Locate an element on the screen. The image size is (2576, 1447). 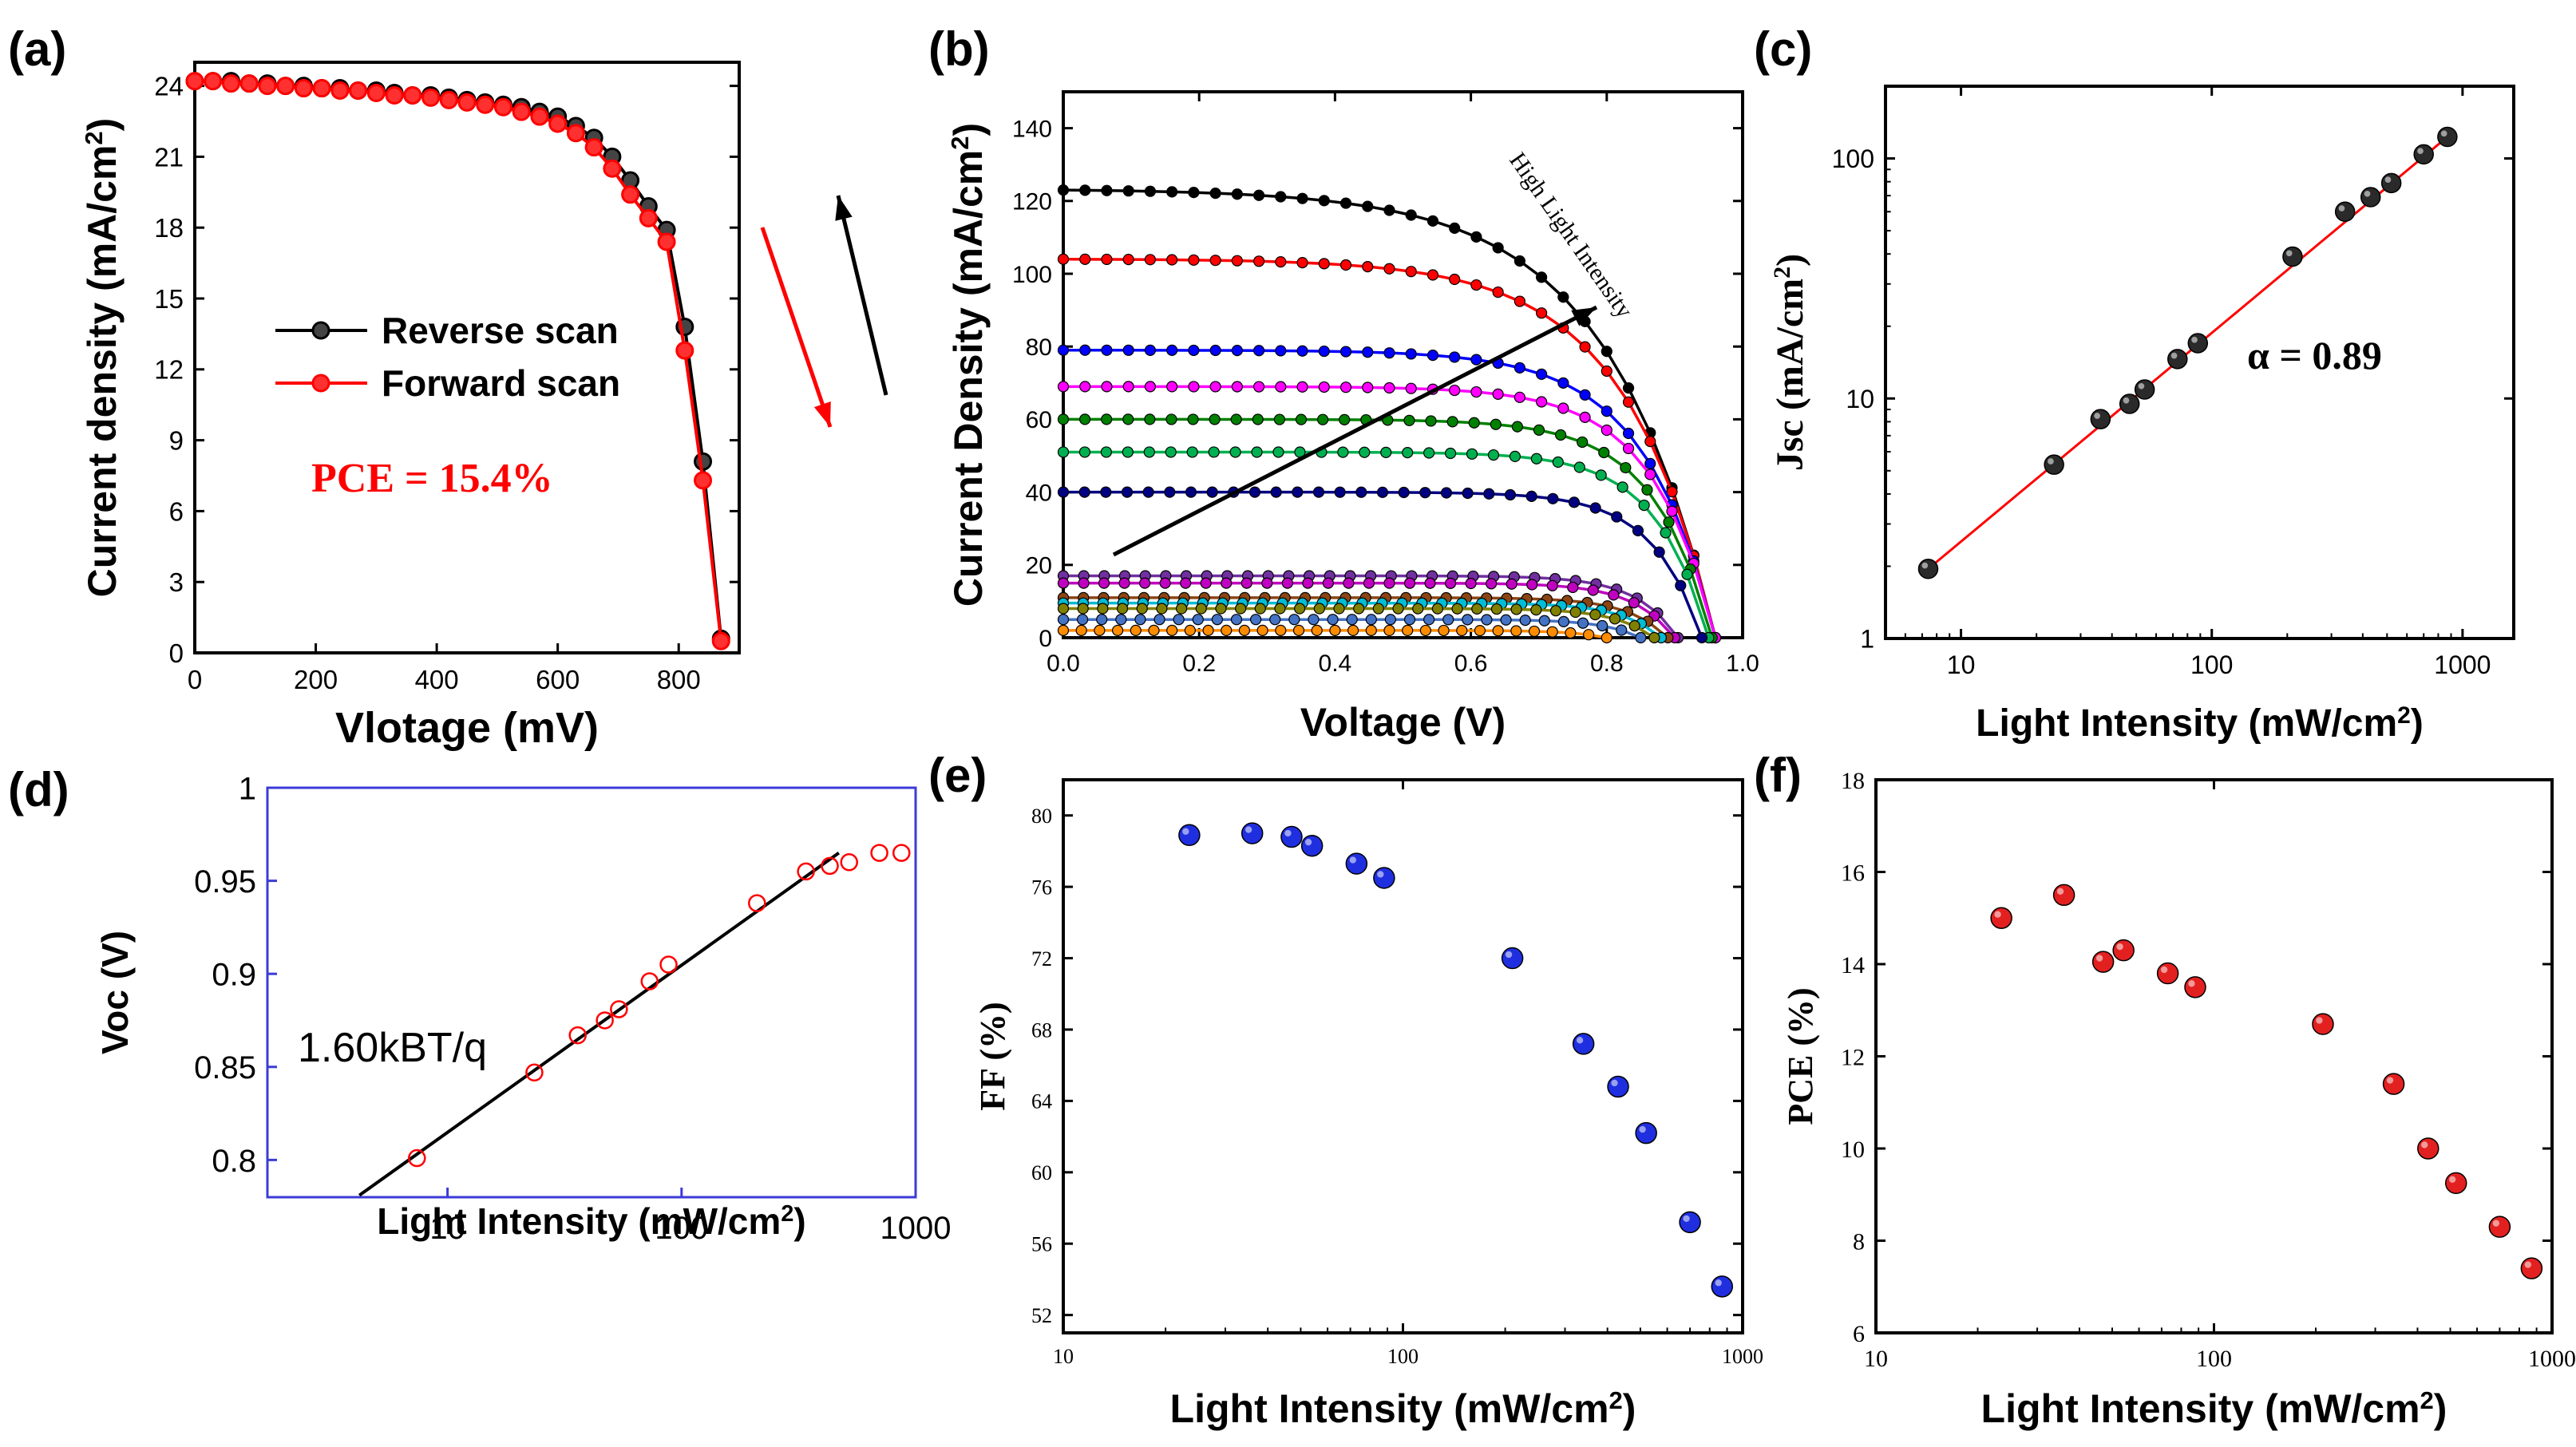
e-ytick-label: 52 is located at coordinates (1041, 1315).